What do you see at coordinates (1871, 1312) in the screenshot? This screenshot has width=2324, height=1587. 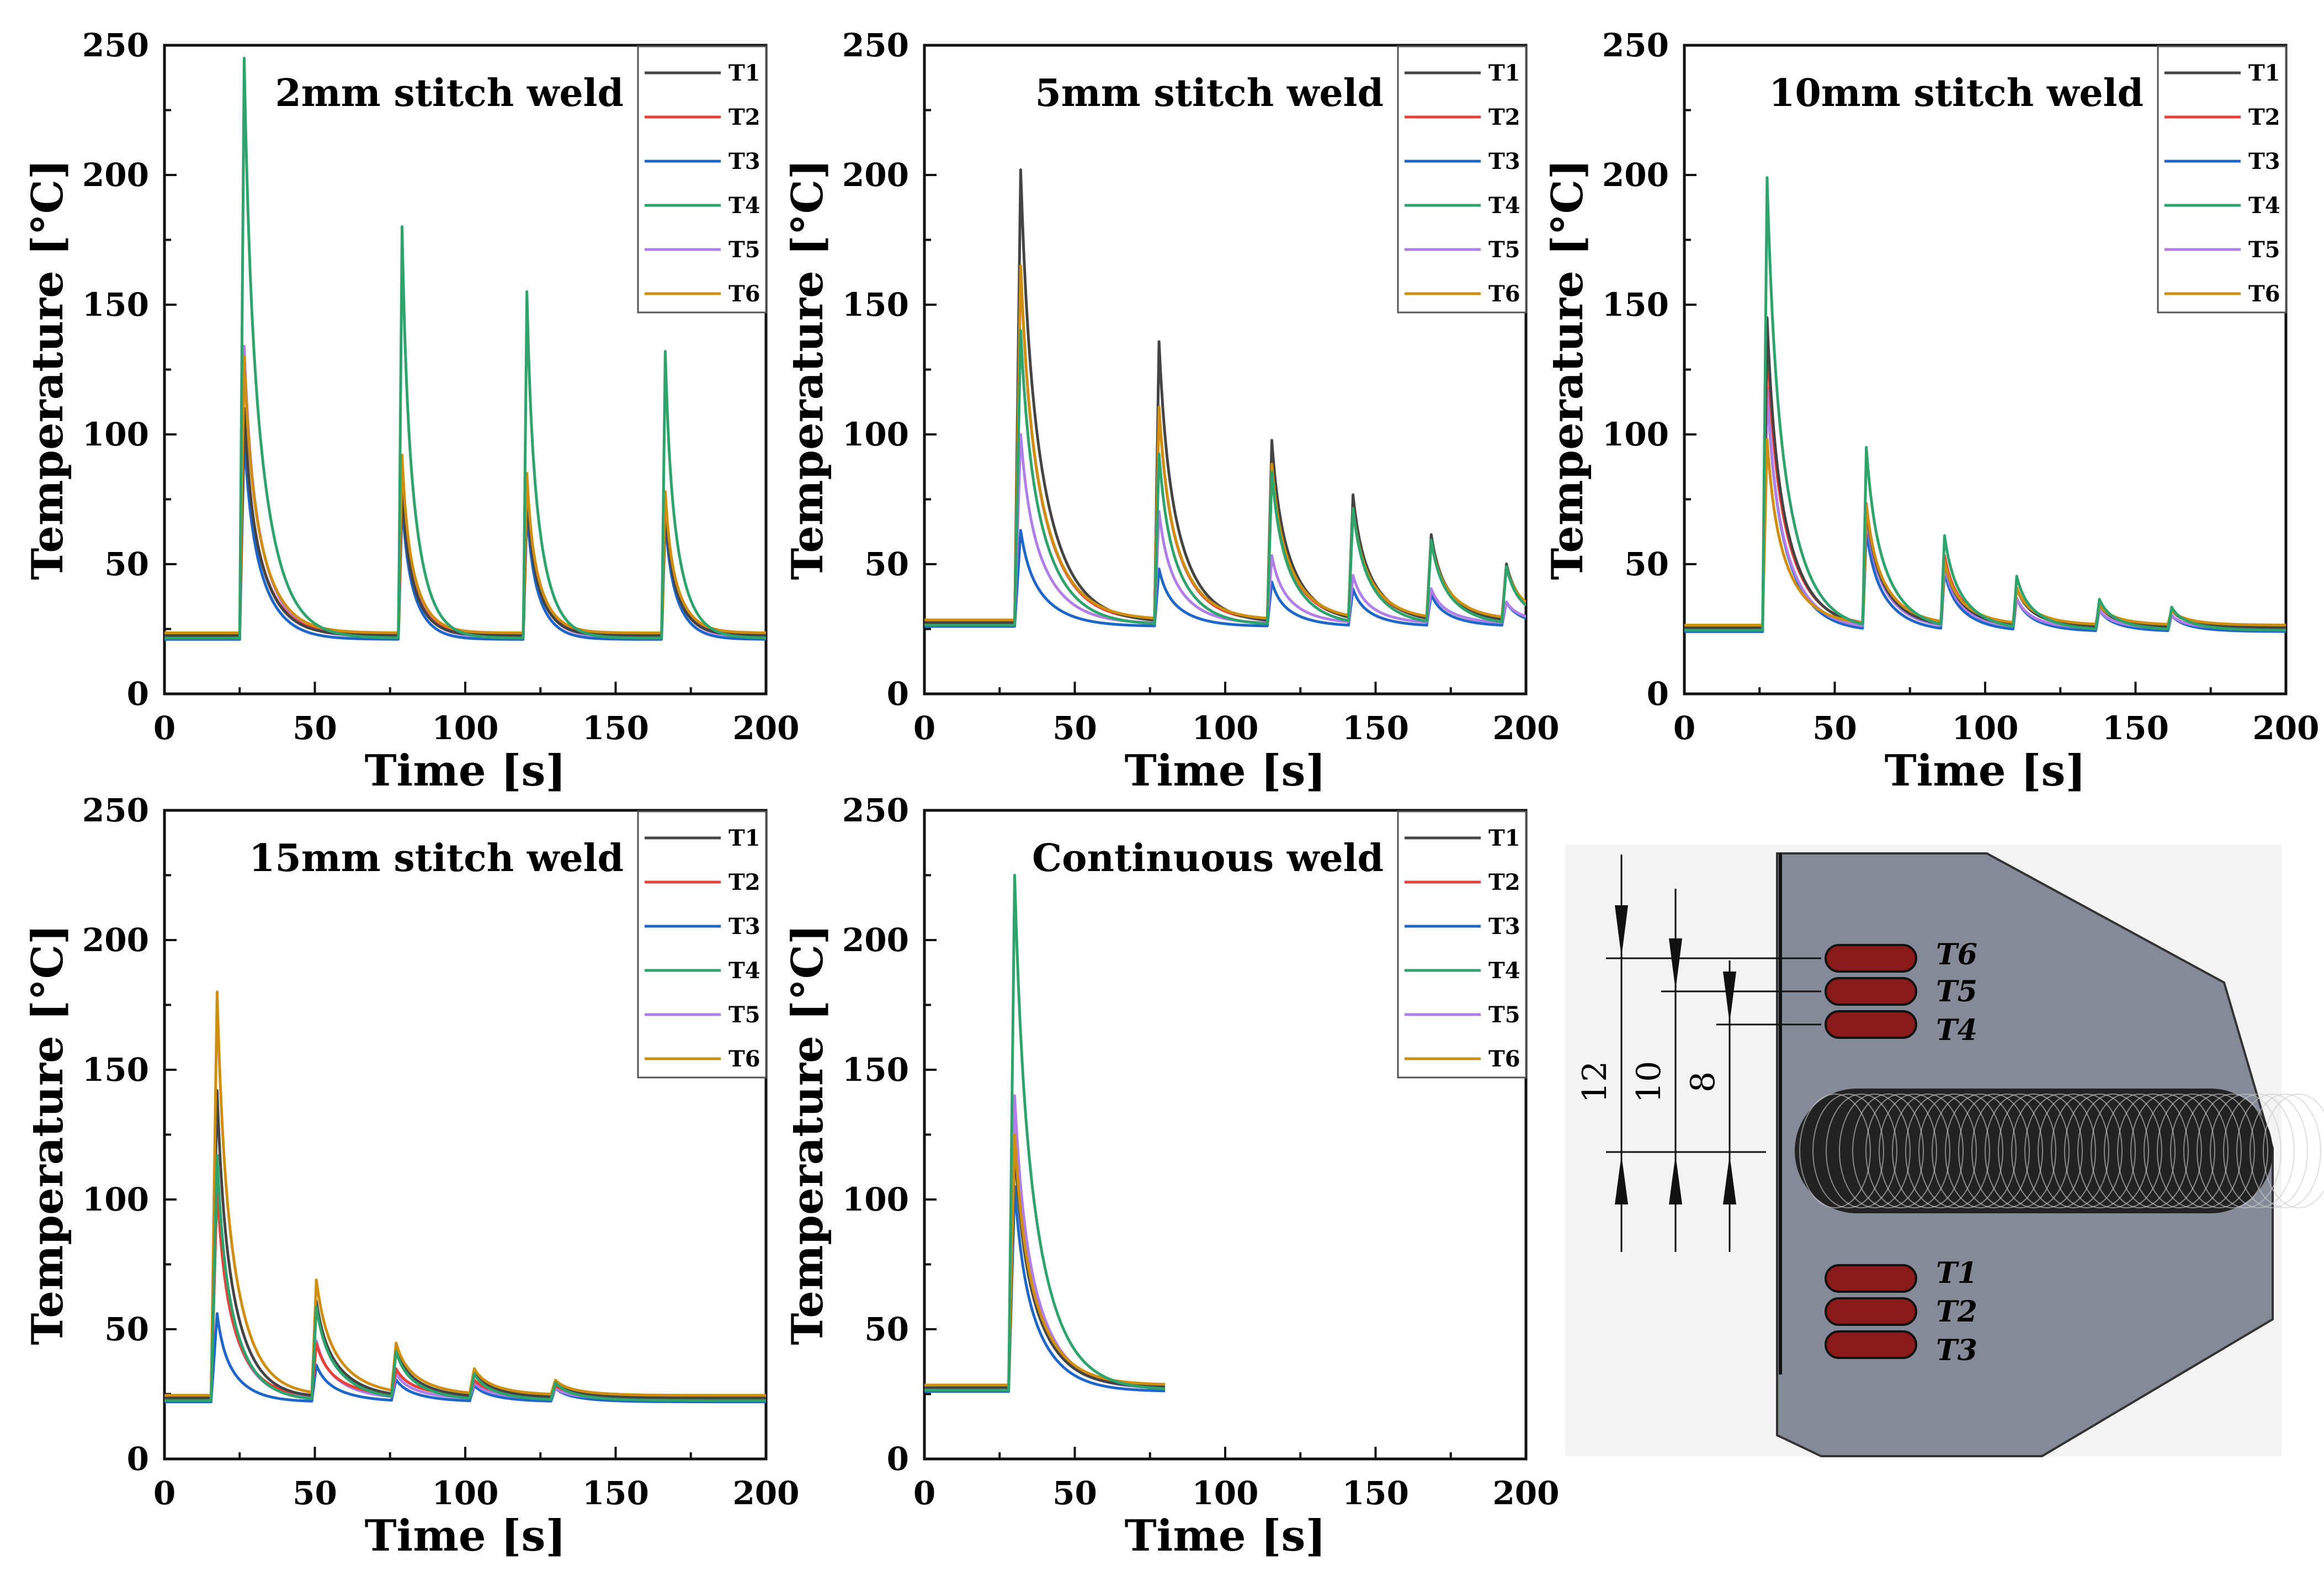 I see `sensor-pad-t2` at bounding box center [1871, 1312].